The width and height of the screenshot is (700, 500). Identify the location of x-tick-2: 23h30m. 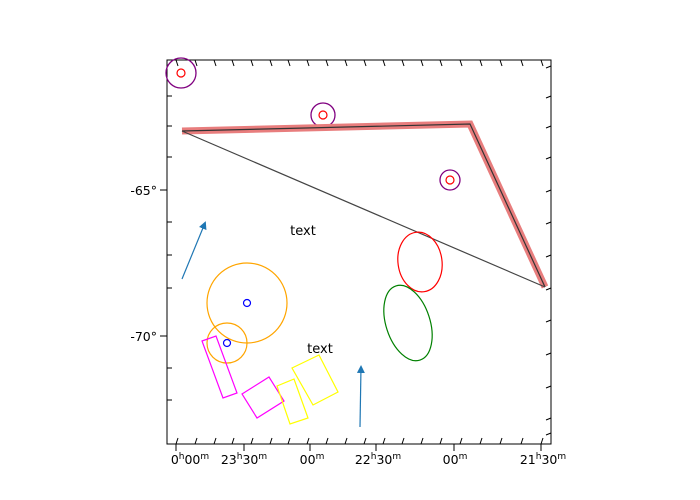
(244, 455).